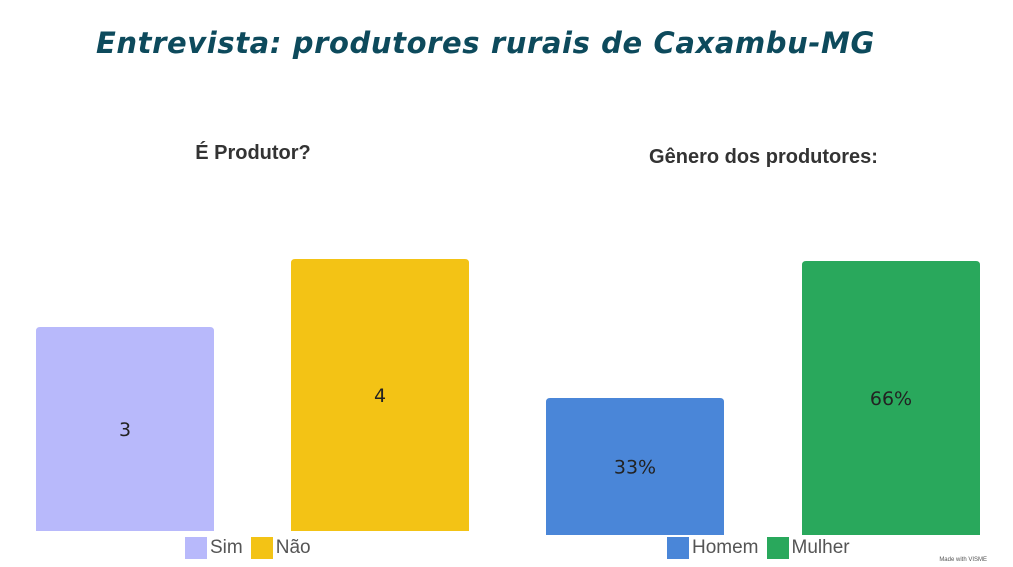 This screenshot has width=1013, height=567. I want to click on watermark: Made with VISME, so click(963, 560).